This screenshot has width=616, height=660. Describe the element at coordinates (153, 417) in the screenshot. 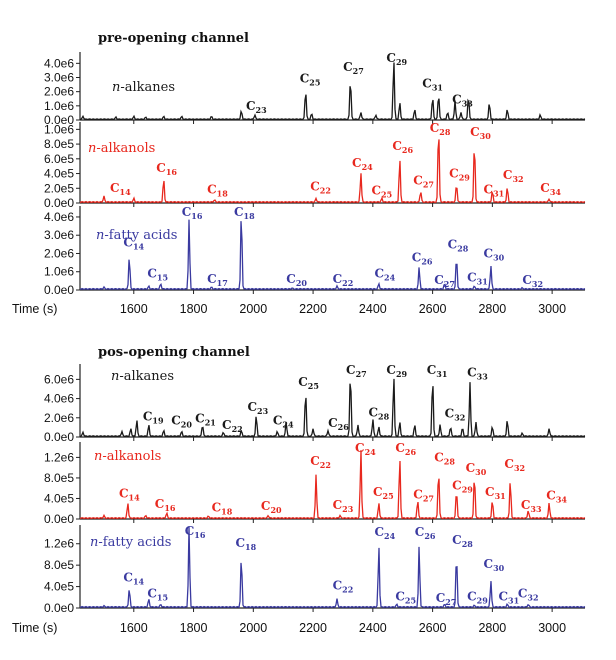

I see `peak-label-c19: C19` at that location.